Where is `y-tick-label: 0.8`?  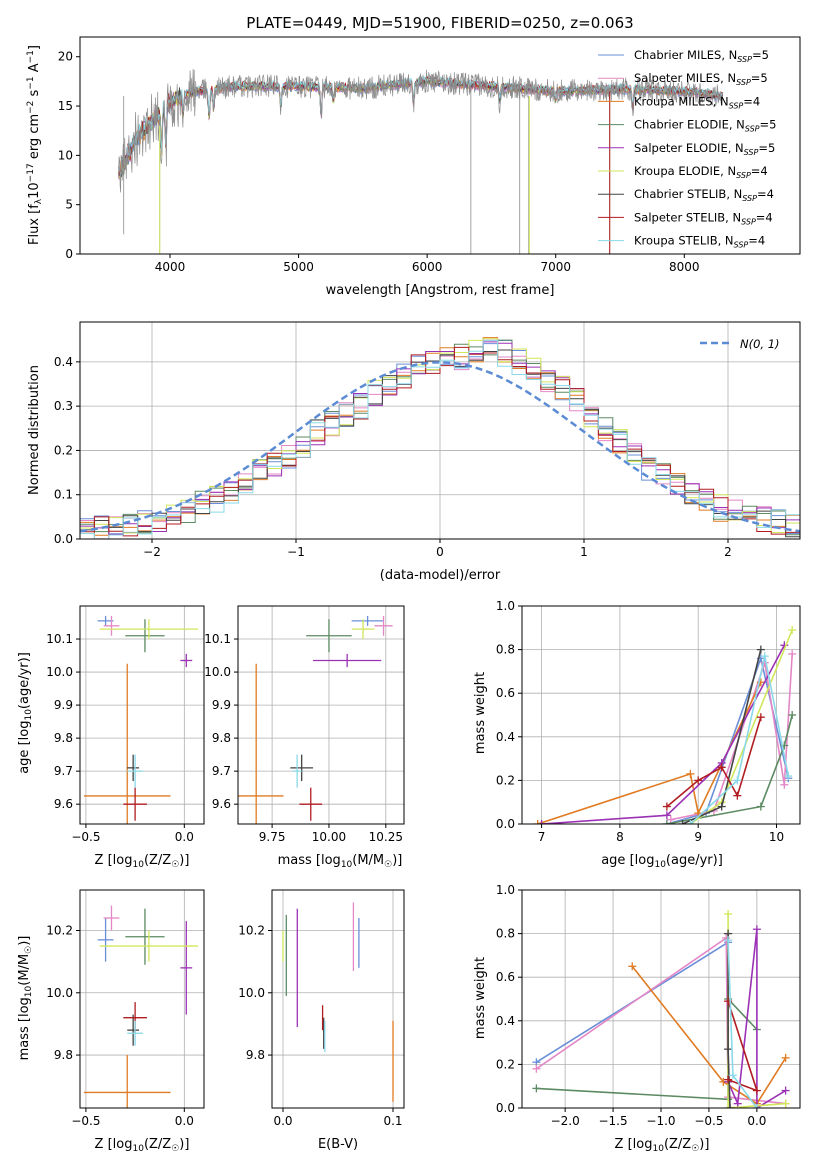 y-tick-label: 0.8 is located at coordinates (505, 650).